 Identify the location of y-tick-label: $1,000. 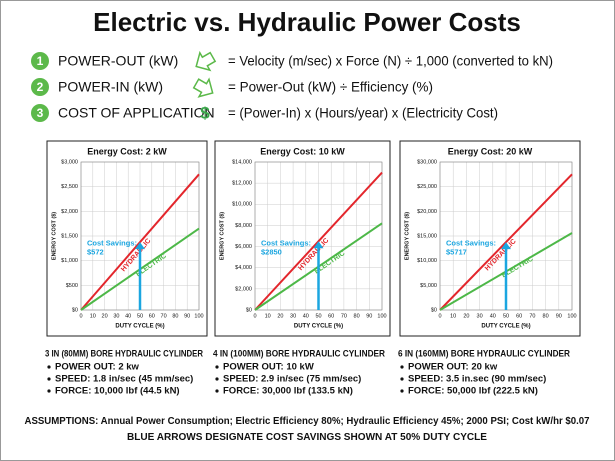
(69, 261).